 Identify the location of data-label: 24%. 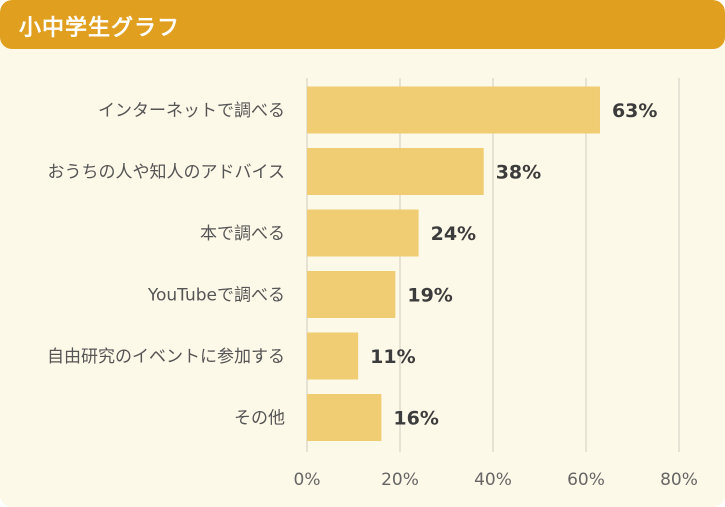
(453, 234).